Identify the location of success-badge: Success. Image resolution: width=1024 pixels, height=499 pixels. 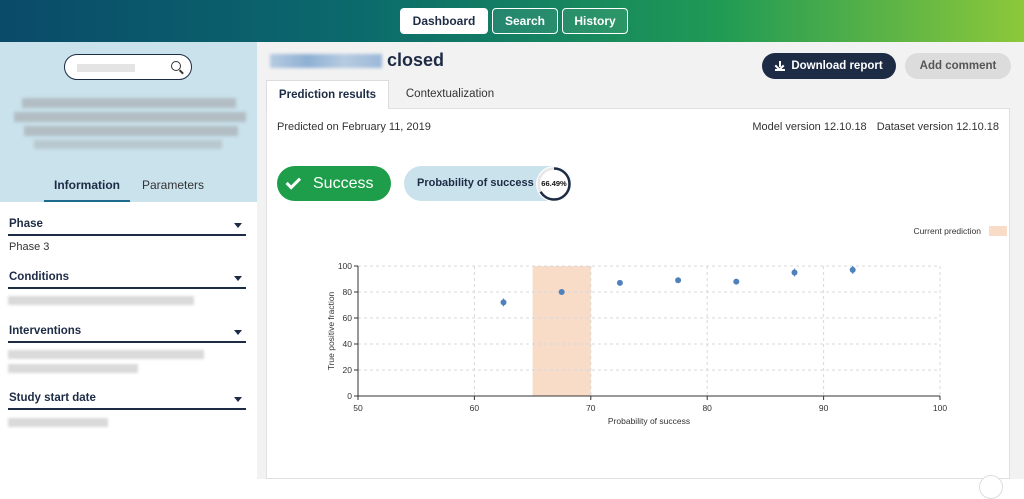
(334, 183).